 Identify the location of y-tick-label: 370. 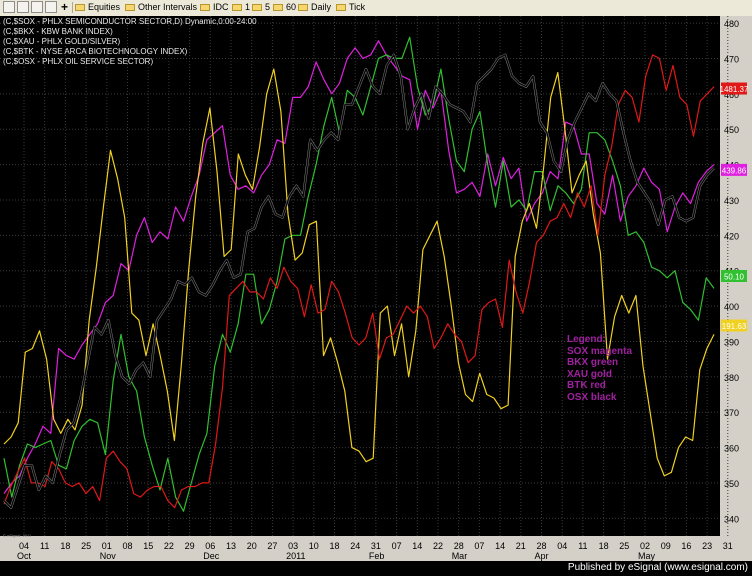
(731, 413).